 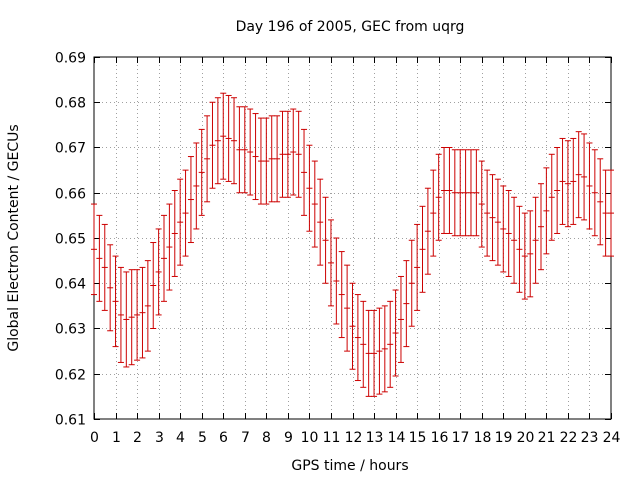 What do you see at coordinates (116, 438) in the screenshot?
I see `x-tick-label: 1` at bounding box center [116, 438].